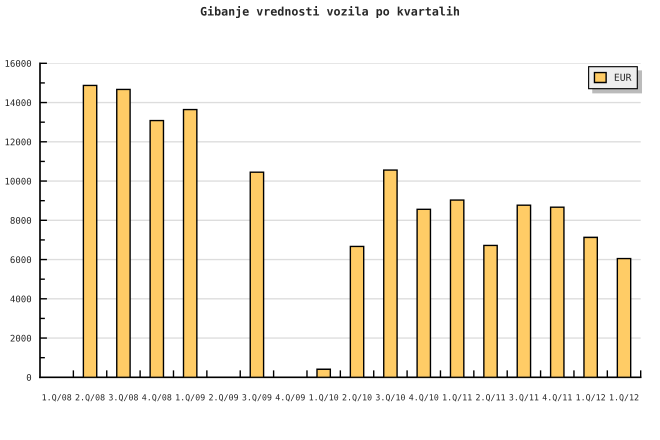 The height and width of the screenshot is (440, 660). Describe the element at coordinates (21, 220) in the screenshot. I see `y-tick-label: 8000` at that location.